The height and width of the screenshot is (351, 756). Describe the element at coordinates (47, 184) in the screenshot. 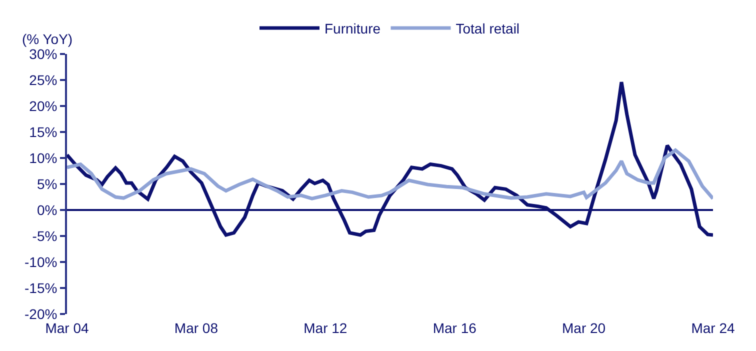

I see `y-tick-label: 5%` at that location.